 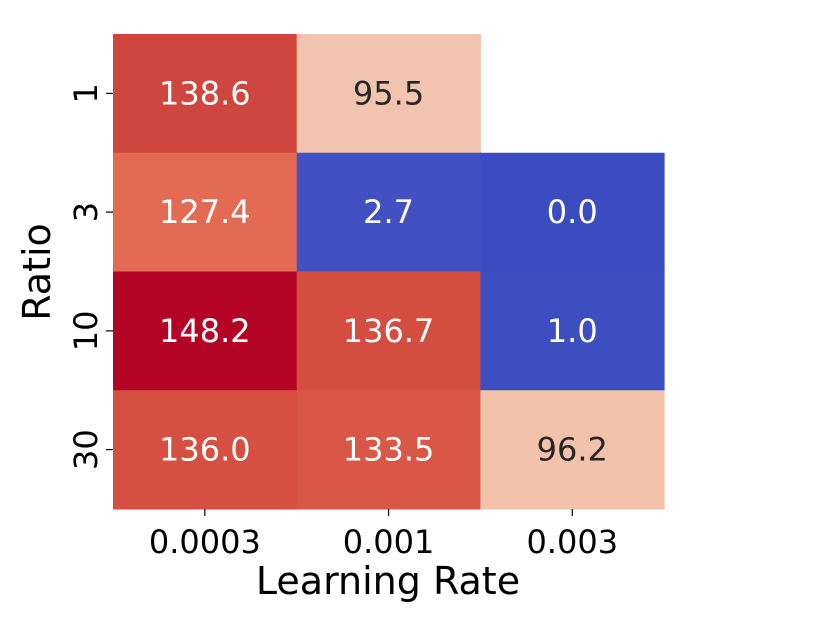 What do you see at coordinates (86, 449) in the screenshot?
I see `y-tick-label: 30` at bounding box center [86, 449].